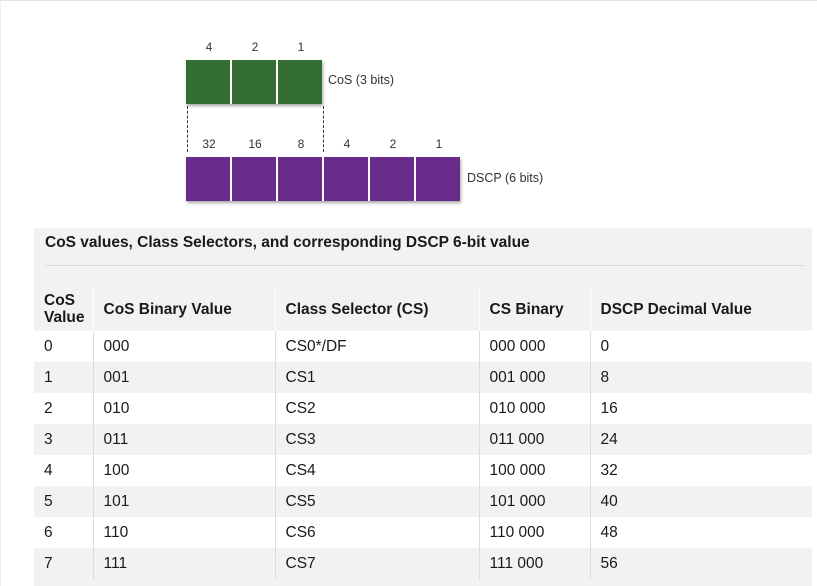  I want to click on table-row: 7 111 CS7 111 000 56, so click(423, 563).